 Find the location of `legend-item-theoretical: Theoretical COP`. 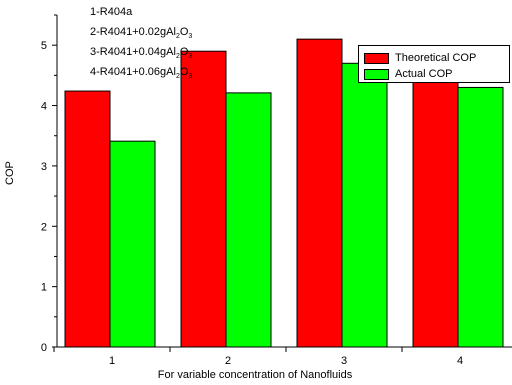

legend-item-theoretical: Theoretical COP is located at coordinates (420, 58).